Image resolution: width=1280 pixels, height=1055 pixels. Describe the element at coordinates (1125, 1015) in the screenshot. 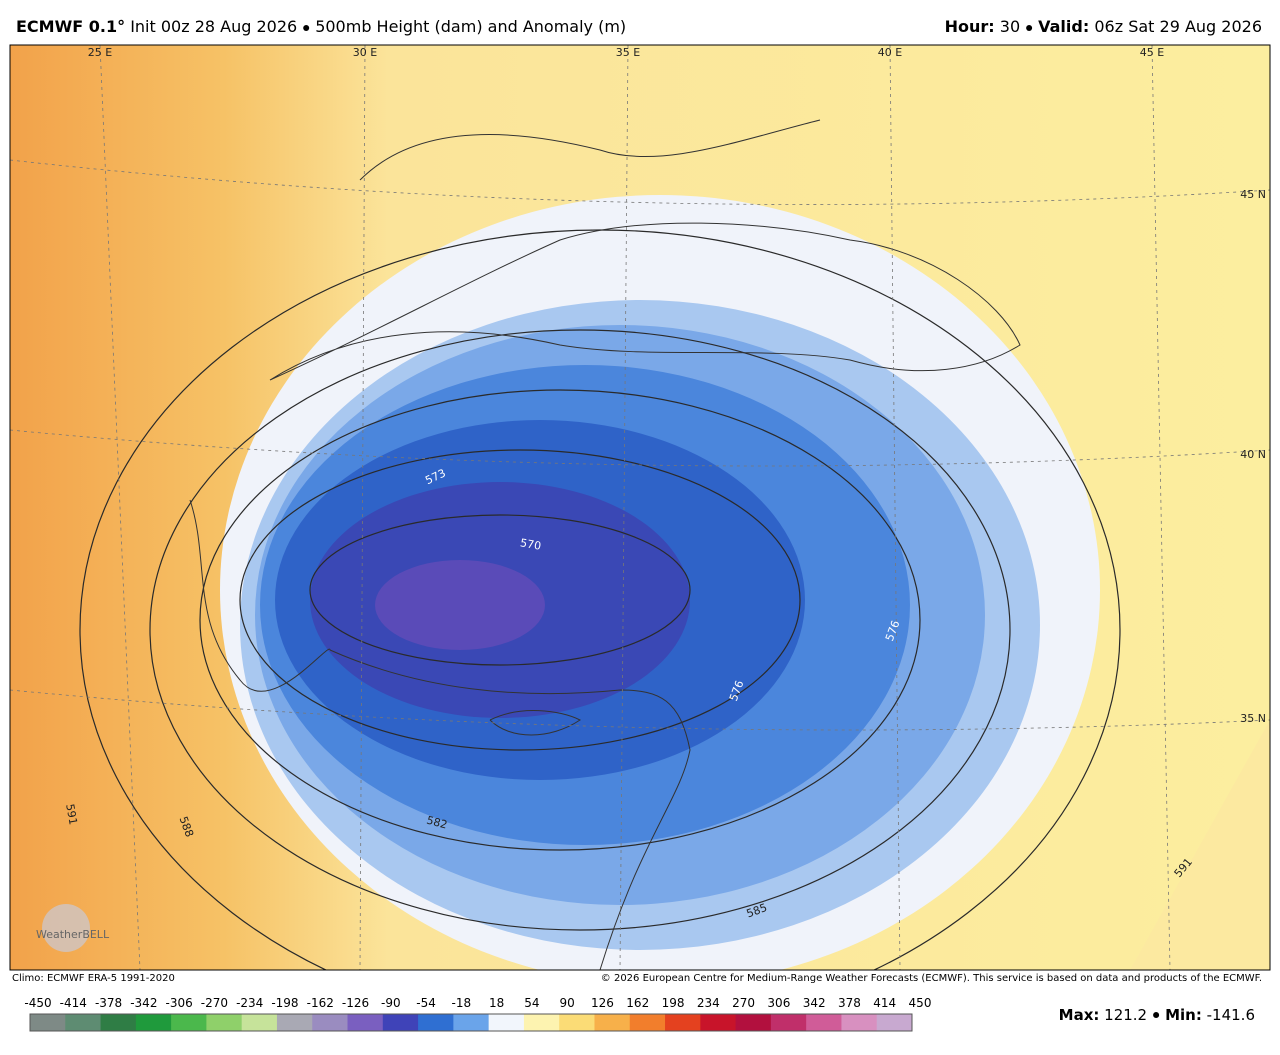

I see `max: 121.2` at that location.